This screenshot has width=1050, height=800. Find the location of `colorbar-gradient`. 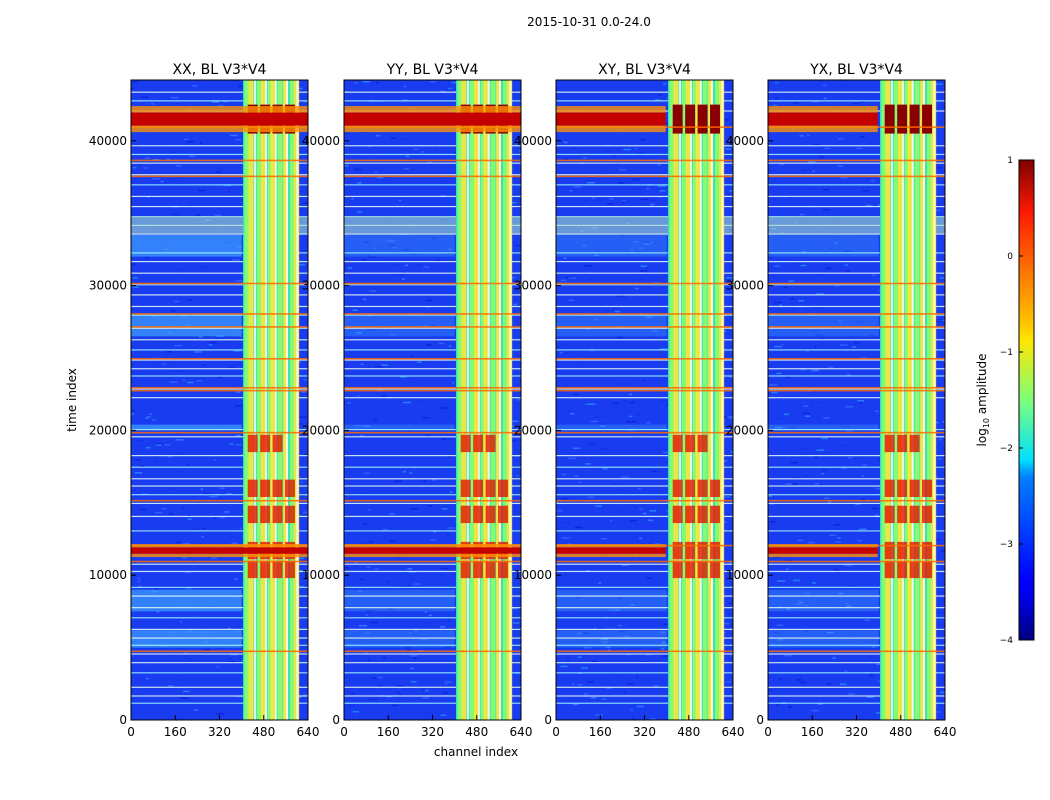

colorbar-gradient is located at coordinates (1026, 400).